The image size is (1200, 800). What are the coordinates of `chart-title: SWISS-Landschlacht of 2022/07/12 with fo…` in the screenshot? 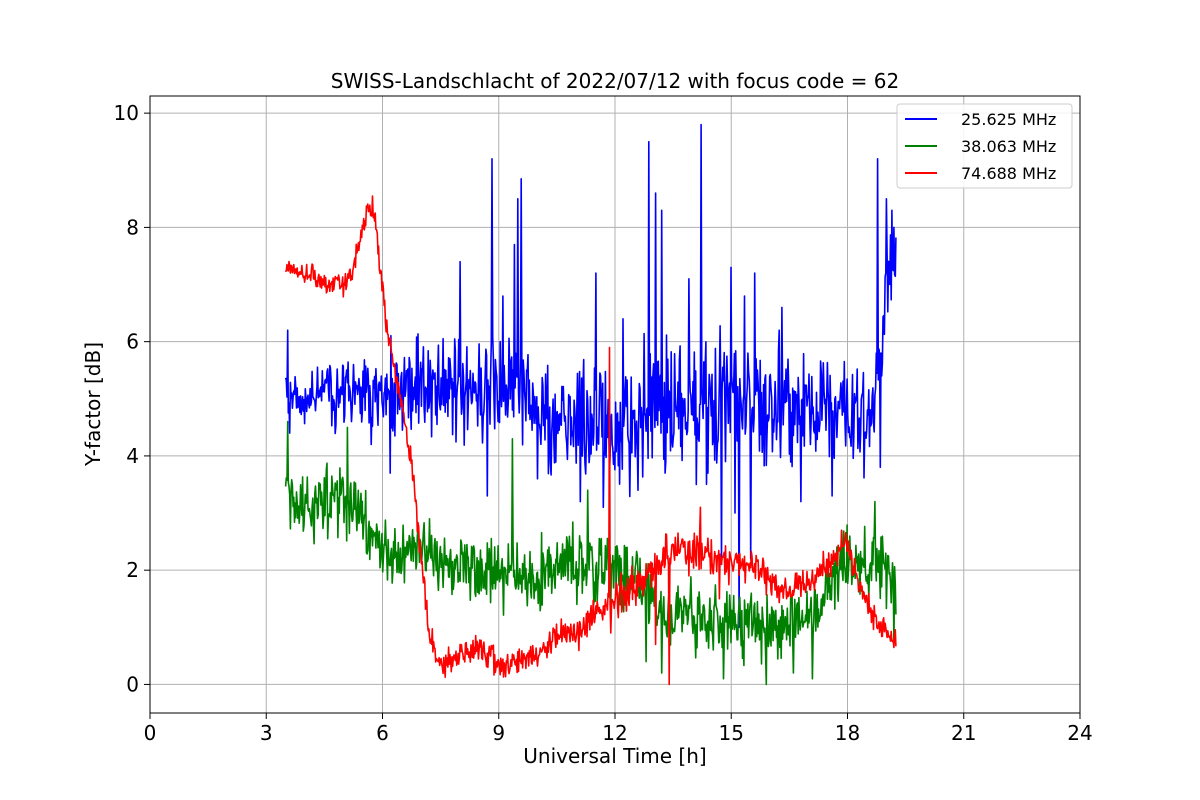 It's located at (615, 81).